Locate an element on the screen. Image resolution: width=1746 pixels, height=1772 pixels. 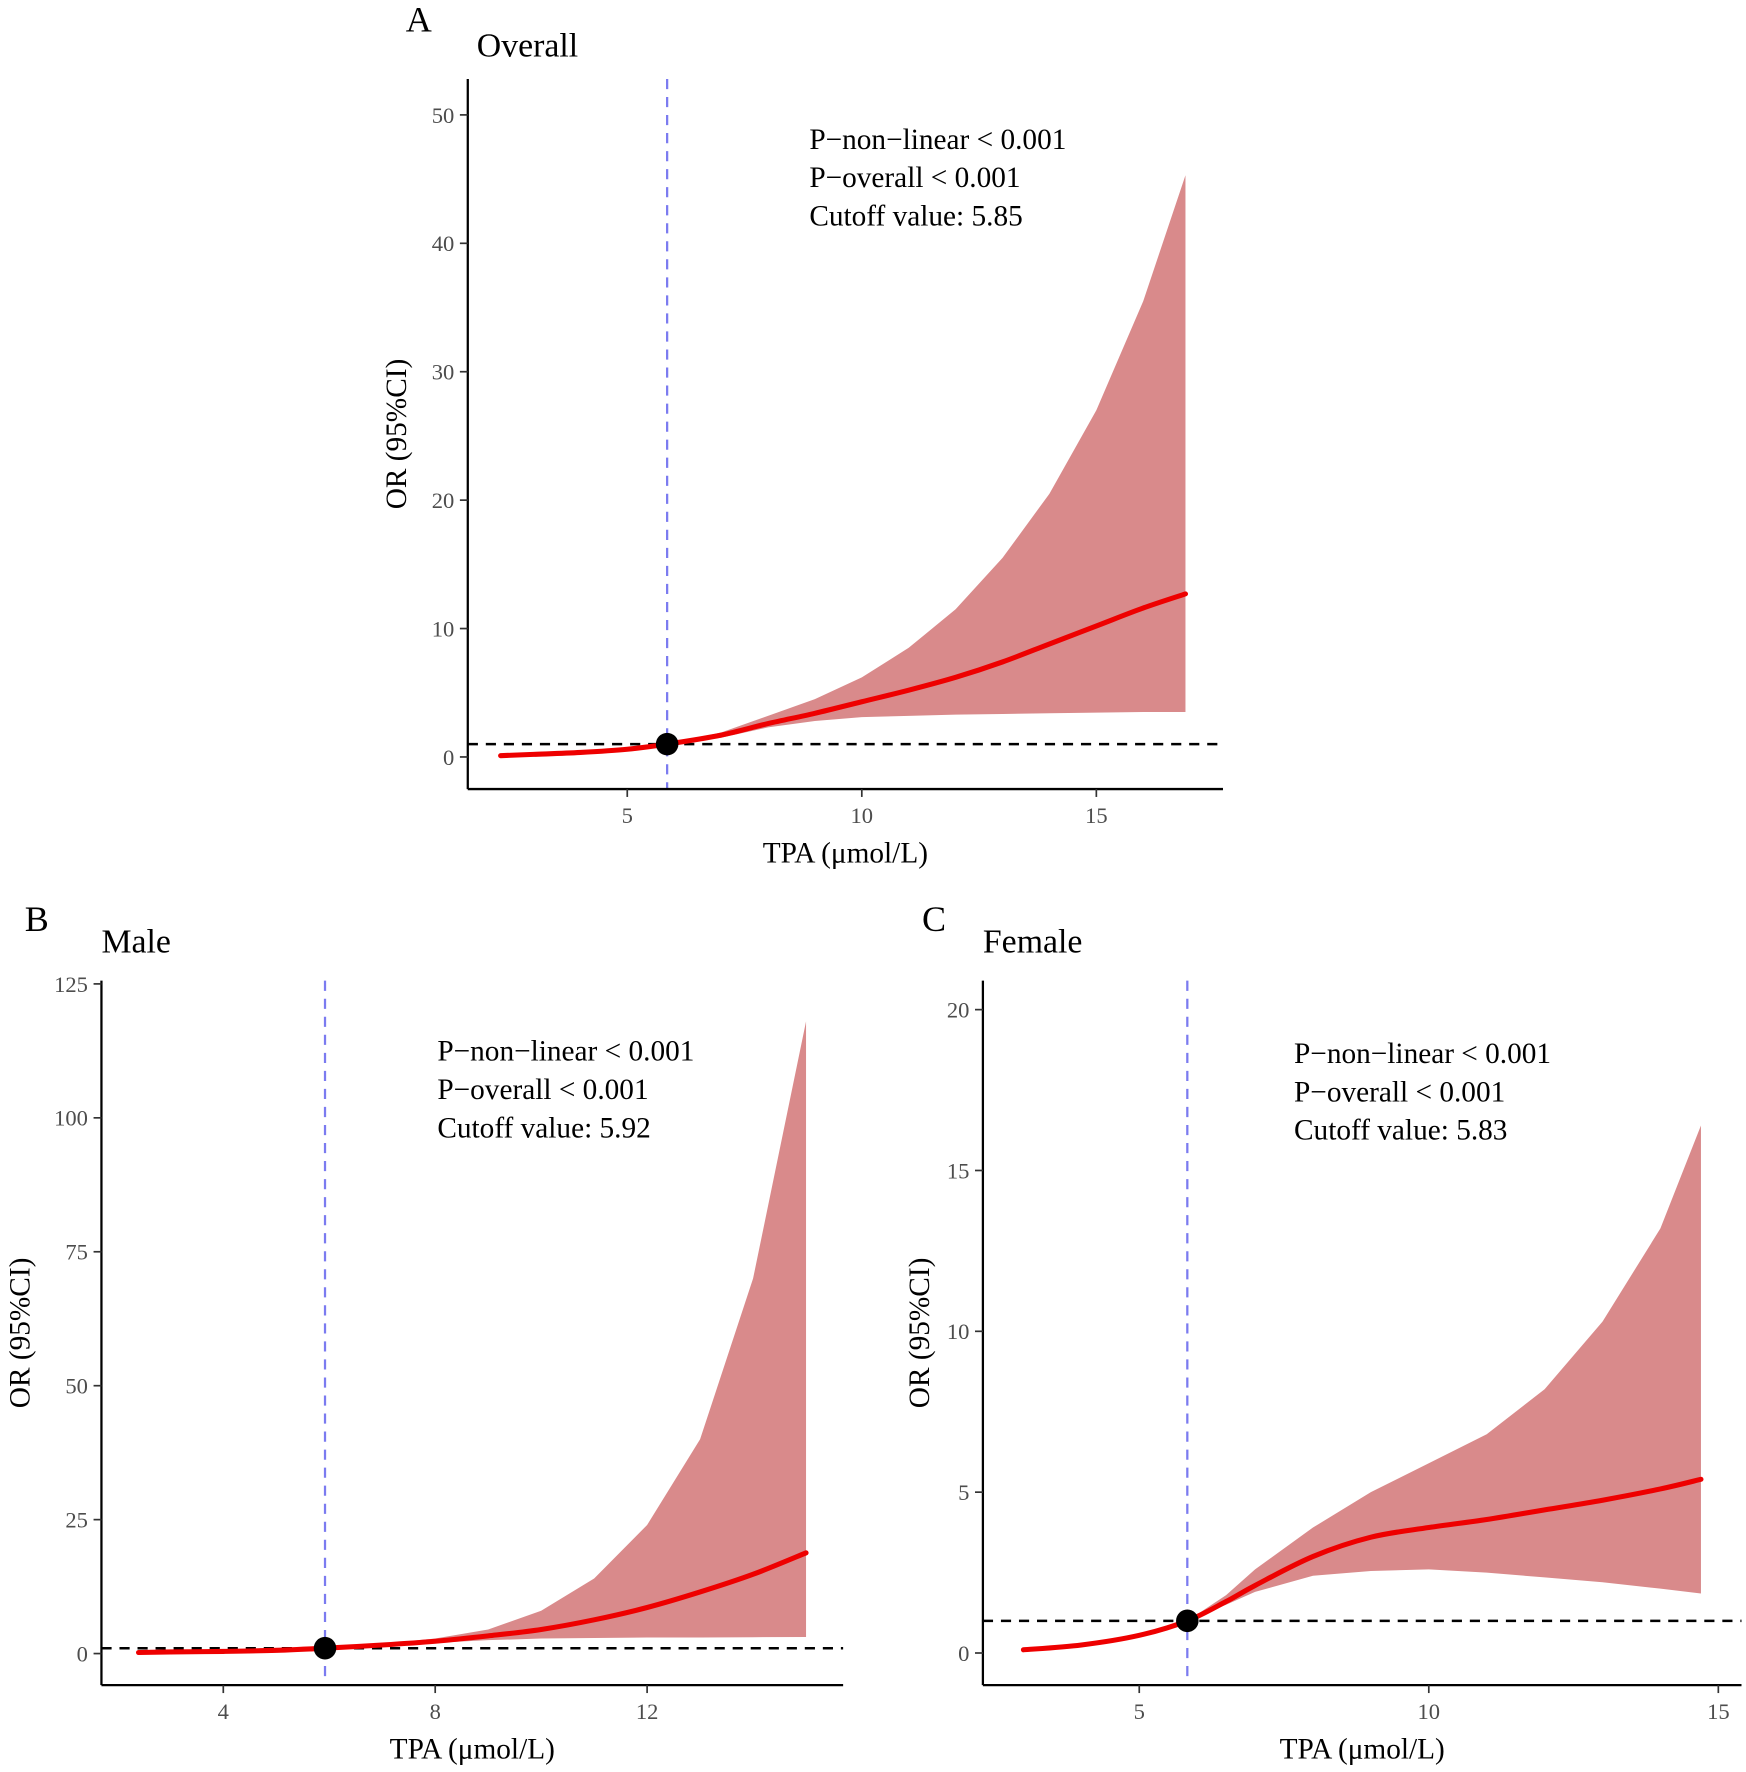
annotation-text: Cutoff value: 5.92 is located at coordinates (543, 1128).